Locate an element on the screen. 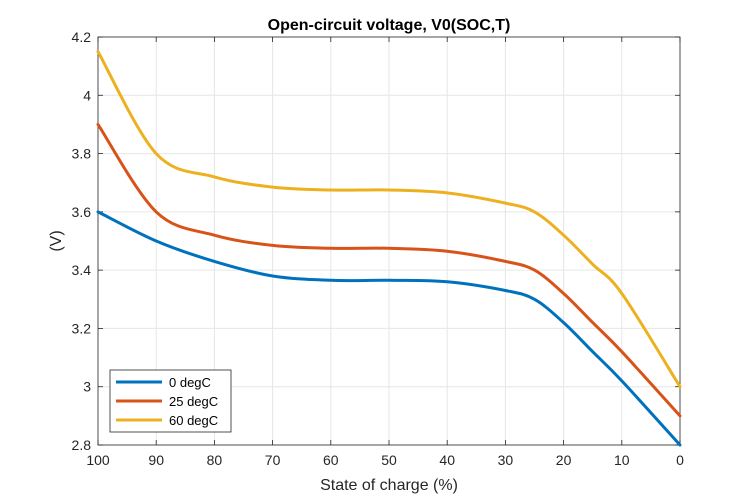 The height and width of the screenshot is (501, 750). x-tick-label: 70 is located at coordinates (273, 460).